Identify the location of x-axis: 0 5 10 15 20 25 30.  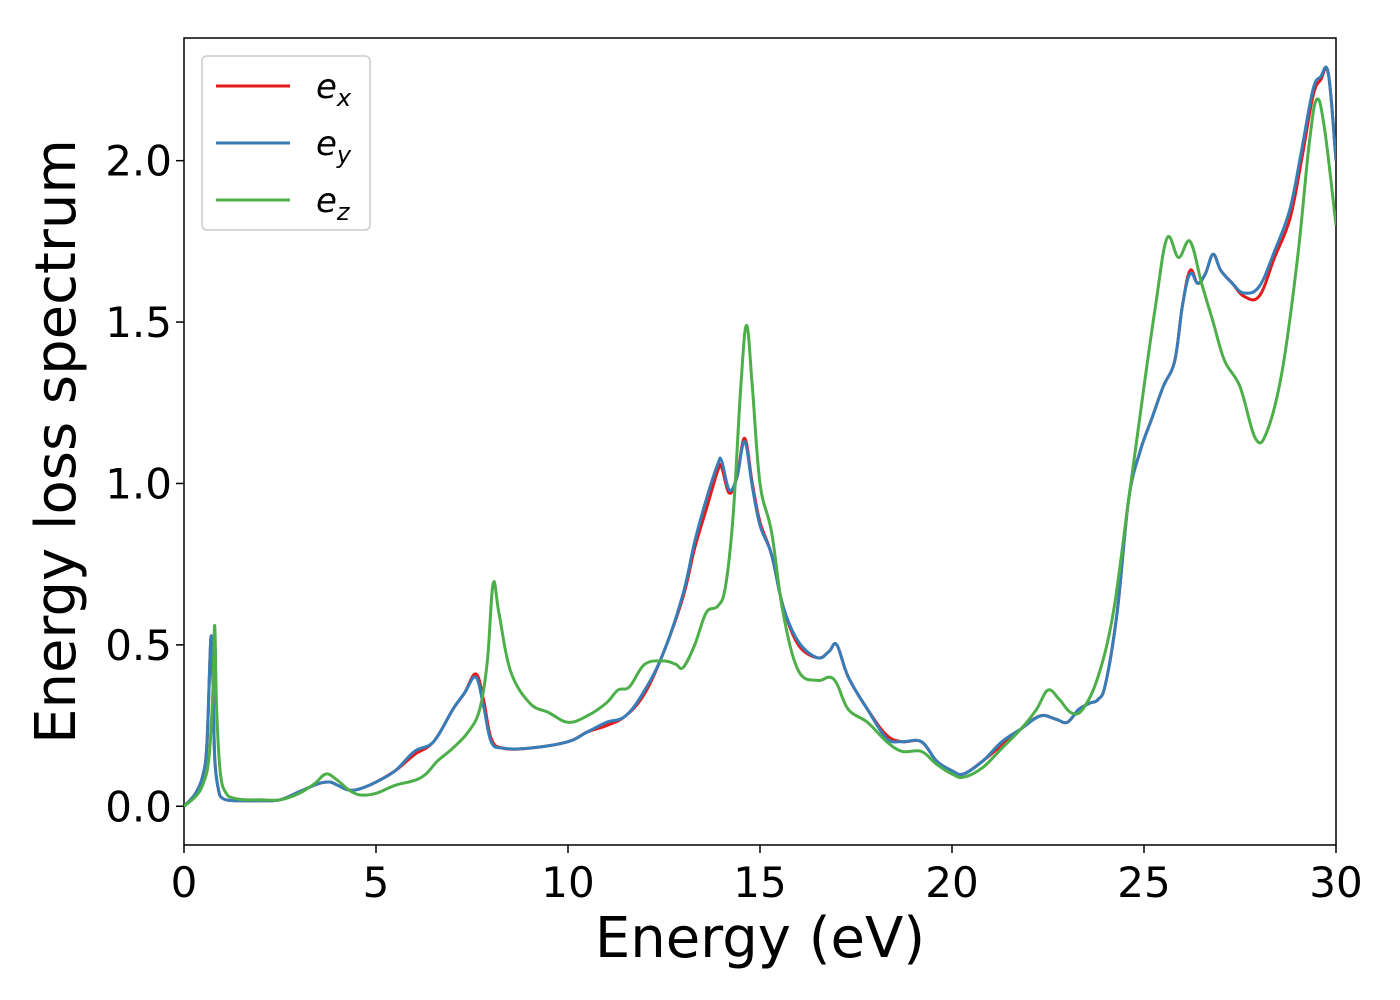
(767, 876).